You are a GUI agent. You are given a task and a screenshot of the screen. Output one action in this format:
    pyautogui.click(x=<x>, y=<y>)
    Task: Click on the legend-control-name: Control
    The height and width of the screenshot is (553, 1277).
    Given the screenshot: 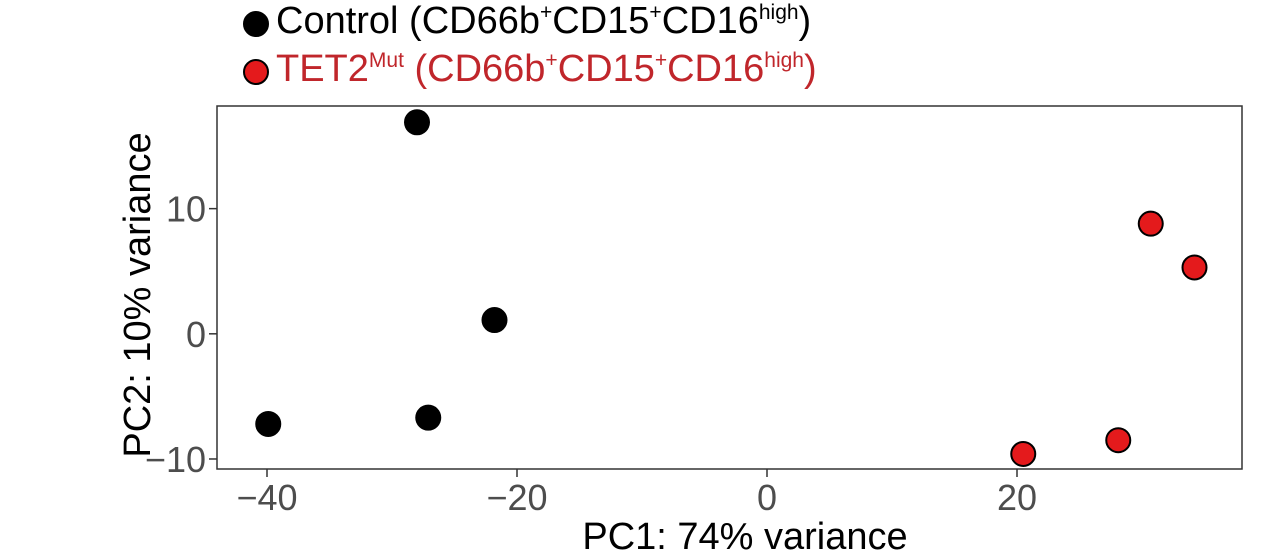 What is the action you would take?
    pyautogui.click(x=337, y=21)
    